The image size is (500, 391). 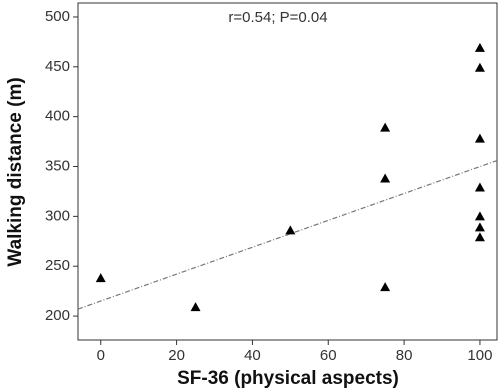 I want to click on y-axis-title: Walking distance (m), so click(x=15, y=171).